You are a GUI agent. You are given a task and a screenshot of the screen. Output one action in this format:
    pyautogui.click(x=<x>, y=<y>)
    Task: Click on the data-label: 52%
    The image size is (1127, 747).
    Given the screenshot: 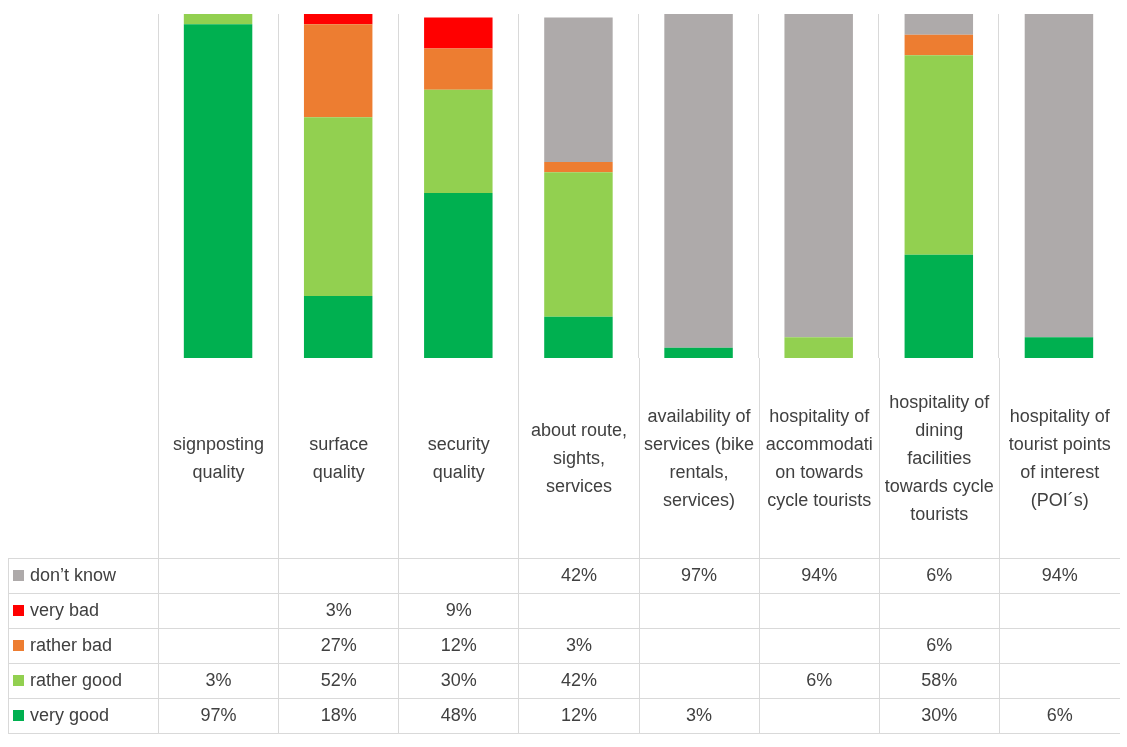 What is the action you would take?
    pyautogui.click(x=338, y=680)
    